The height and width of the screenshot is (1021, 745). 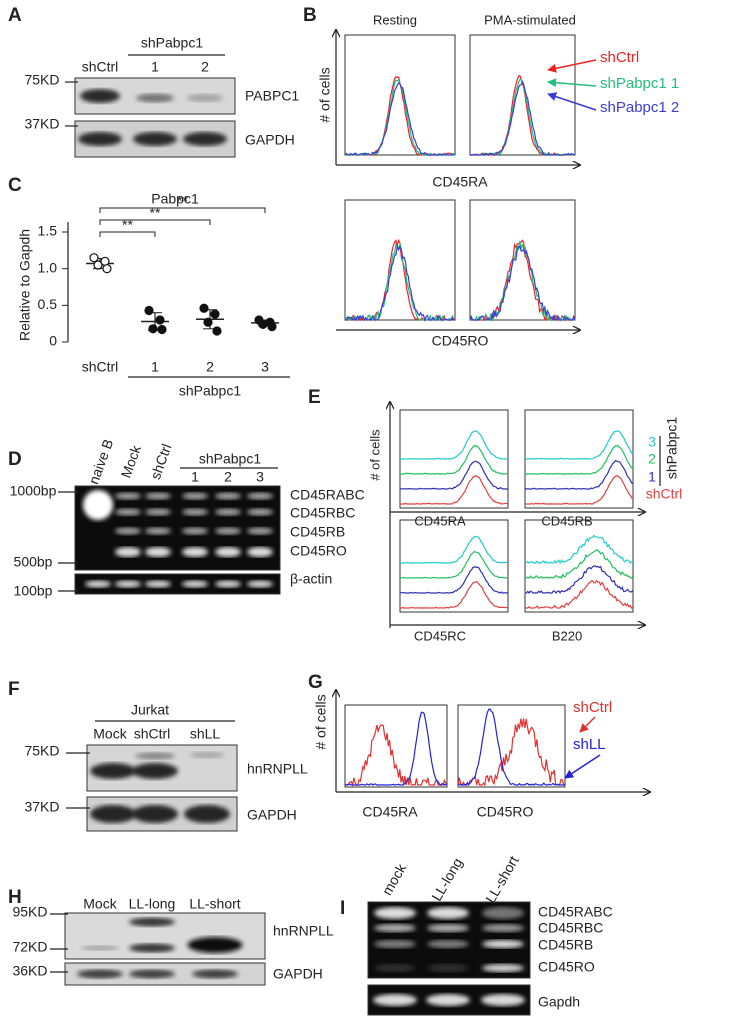 What do you see at coordinates (570, 928) in the screenshot?
I see `band-label: CD45RBC` at bounding box center [570, 928].